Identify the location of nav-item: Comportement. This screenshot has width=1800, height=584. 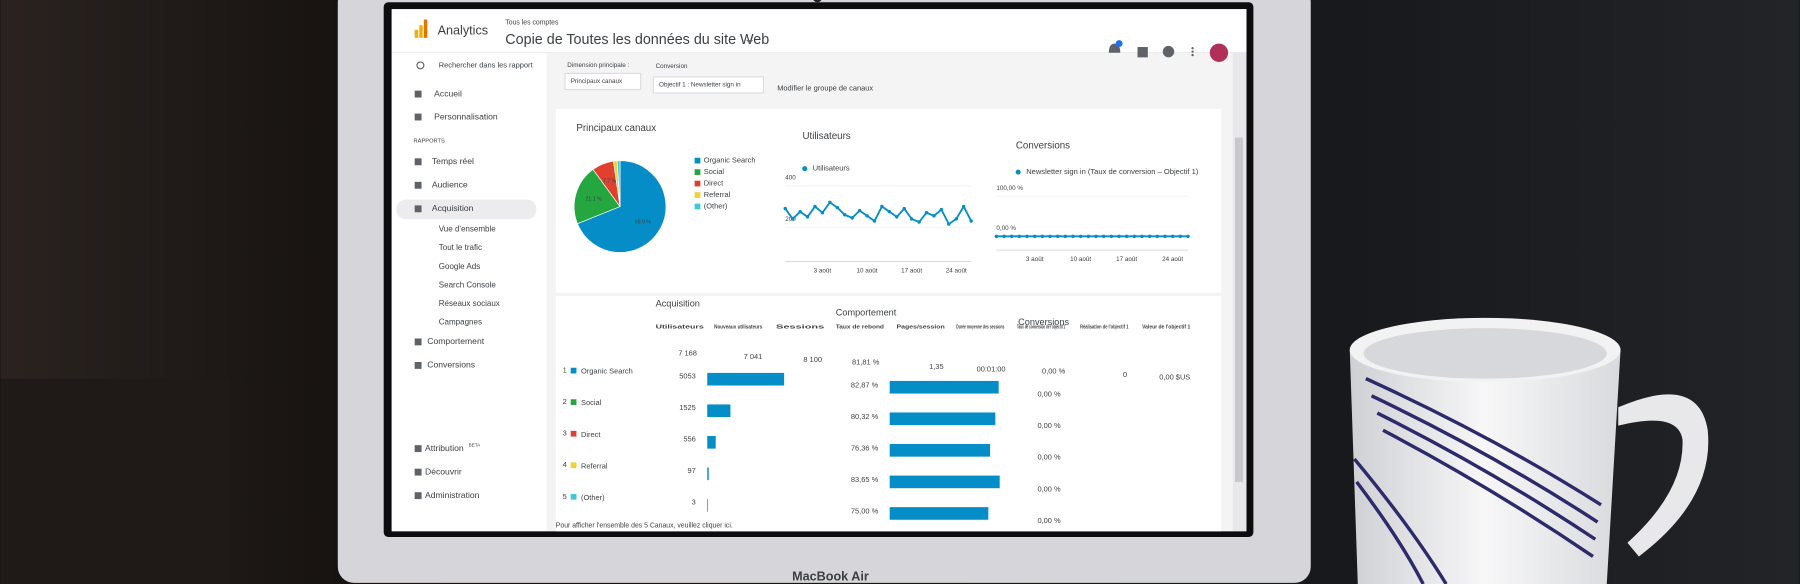
(455, 341).